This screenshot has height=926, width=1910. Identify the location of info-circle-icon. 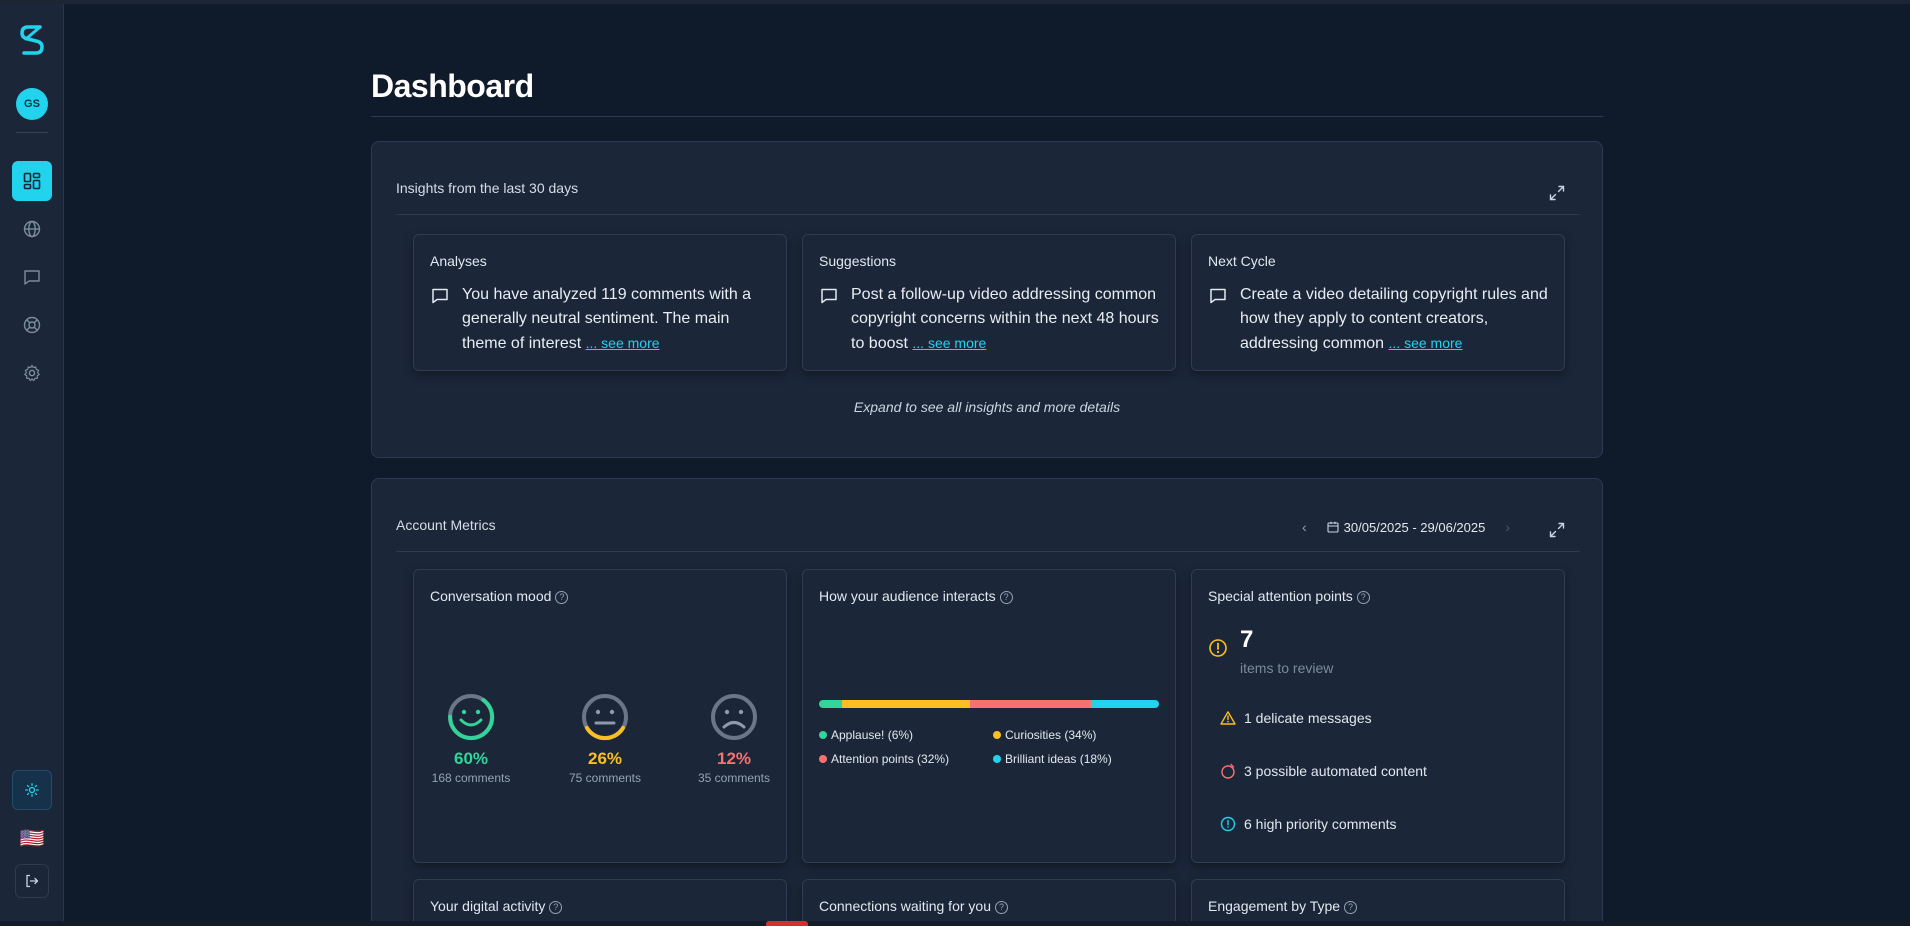
(1228, 824).